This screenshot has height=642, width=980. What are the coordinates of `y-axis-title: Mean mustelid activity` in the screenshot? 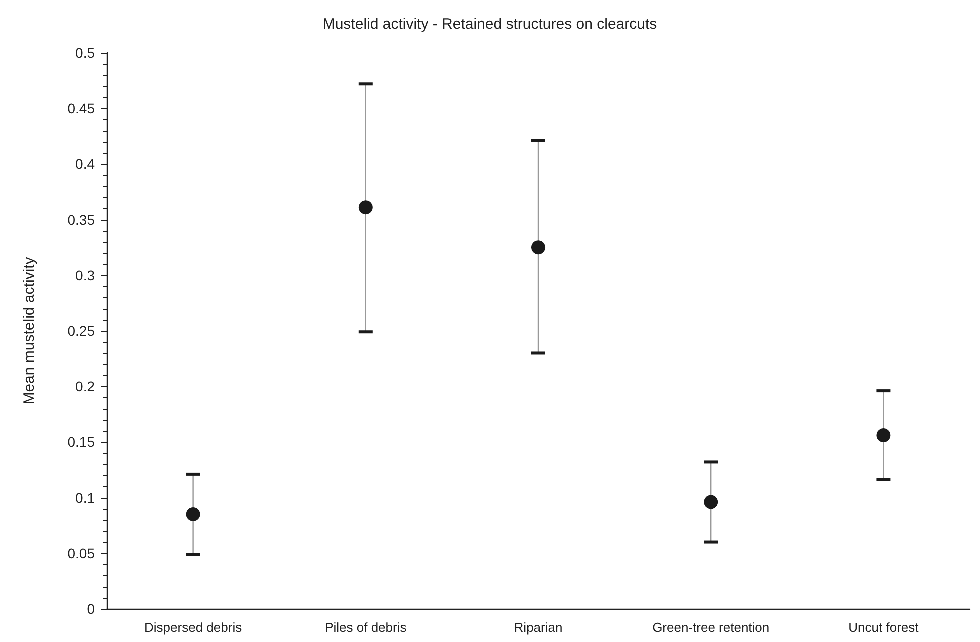 It's located at (29, 330).